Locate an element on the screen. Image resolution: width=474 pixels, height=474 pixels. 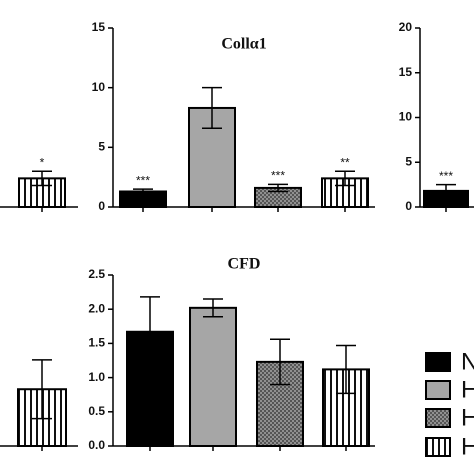
y-tick-label: 20 is located at coordinates (406, 27).